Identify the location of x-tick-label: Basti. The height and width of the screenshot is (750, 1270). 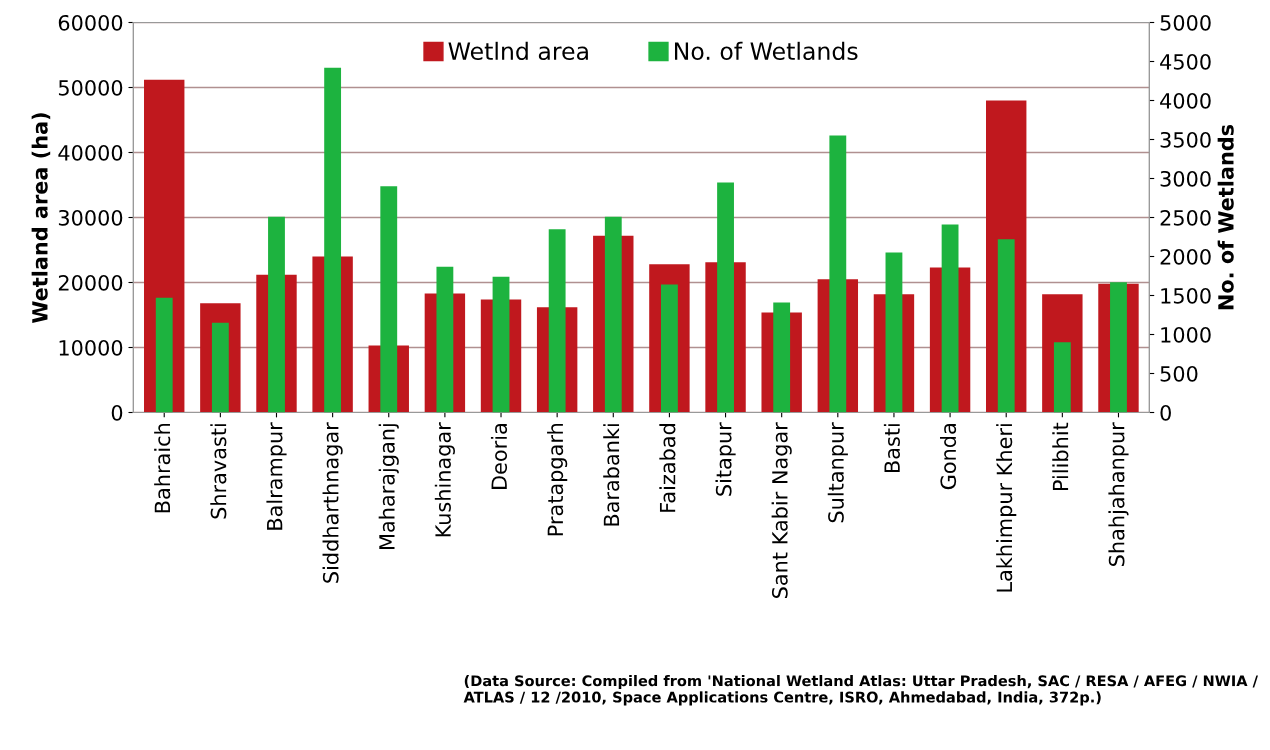
(891, 448).